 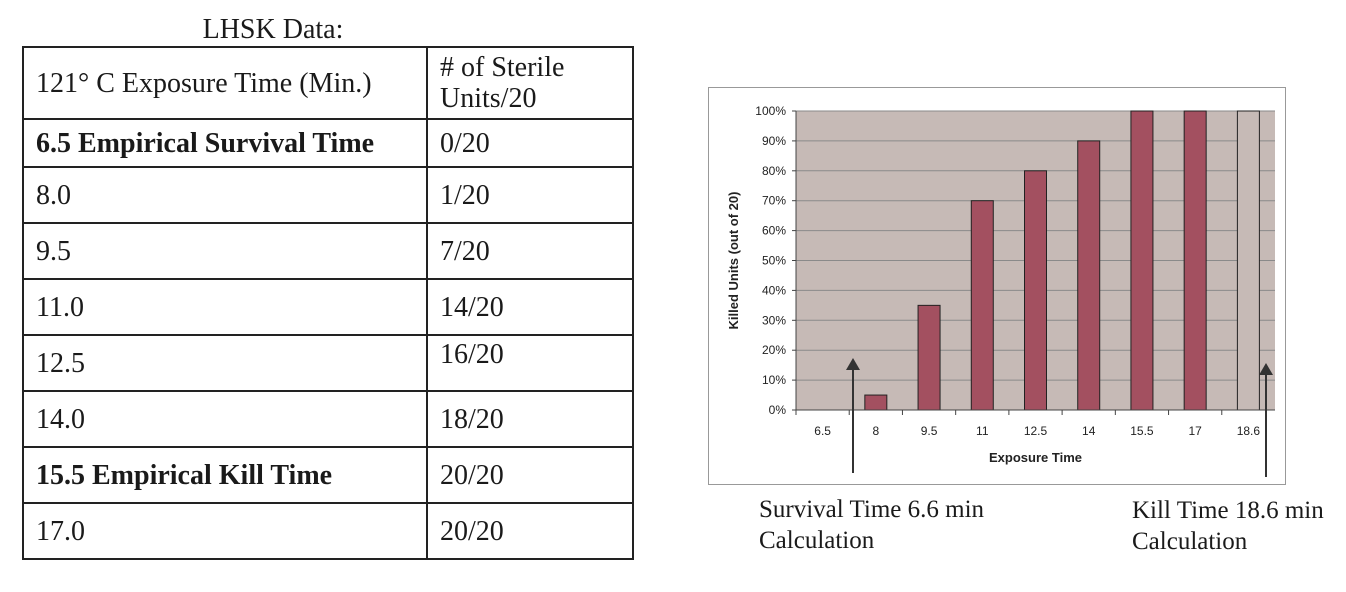 I want to click on cell-sterile-units: 1/20, so click(x=530, y=195).